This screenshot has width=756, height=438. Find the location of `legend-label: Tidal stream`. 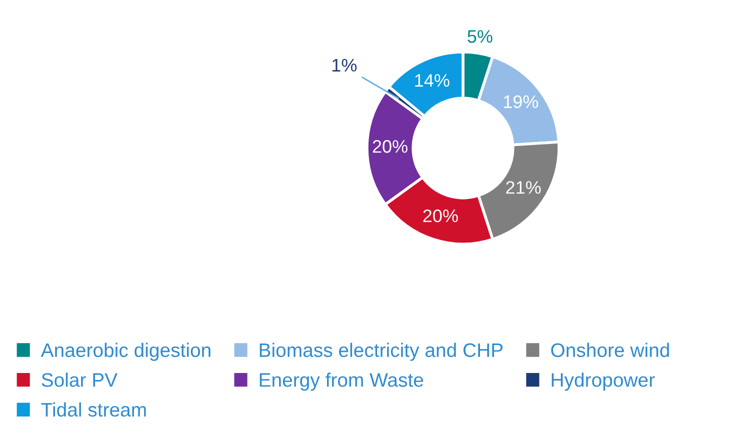

legend-label: Tidal stream is located at coordinates (93, 409).